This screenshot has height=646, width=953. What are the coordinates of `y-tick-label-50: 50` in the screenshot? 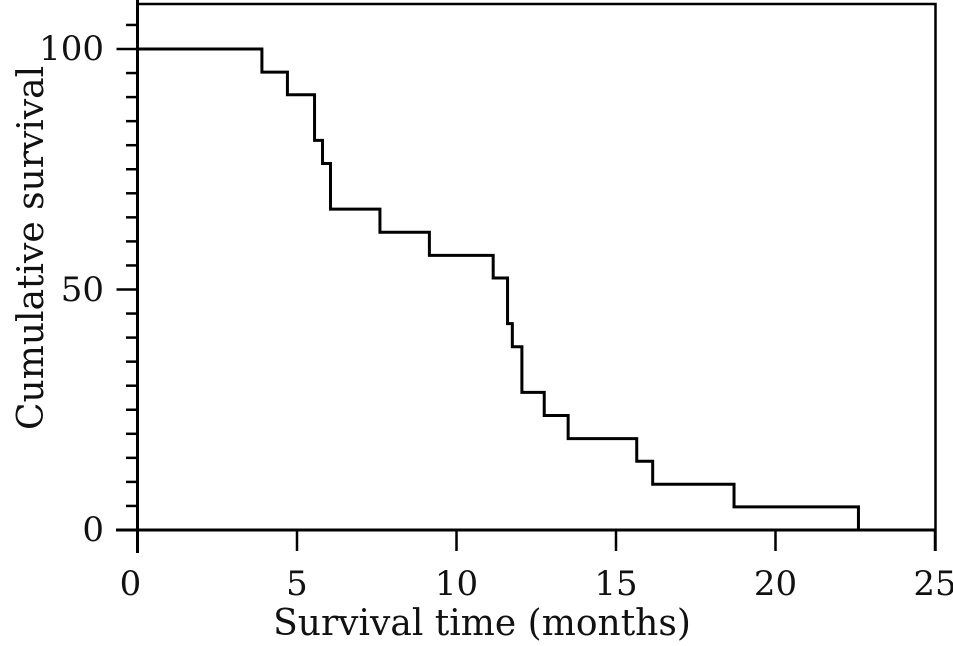 It's located at (82, 289).